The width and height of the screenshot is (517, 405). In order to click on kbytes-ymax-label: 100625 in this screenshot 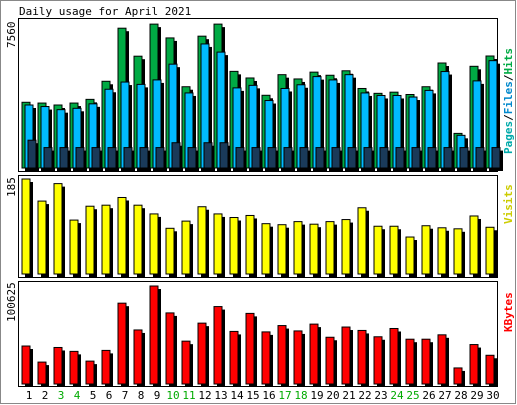, I will do `click(11, 302)`.